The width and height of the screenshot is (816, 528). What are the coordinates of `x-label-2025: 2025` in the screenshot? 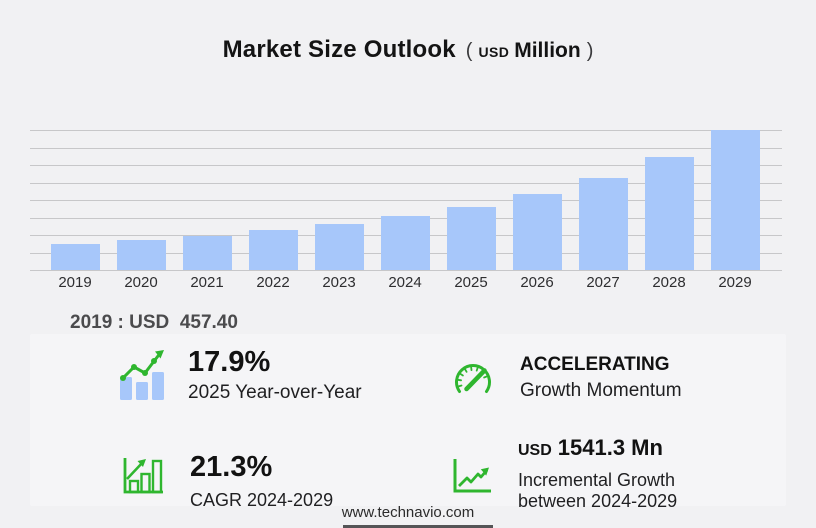 It's located at (471, 282).